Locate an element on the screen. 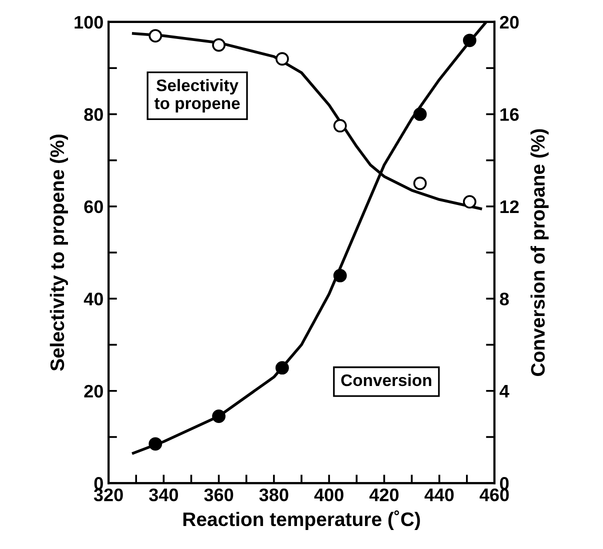  y-tick-label: 80 is located at coordinates (93, 114).